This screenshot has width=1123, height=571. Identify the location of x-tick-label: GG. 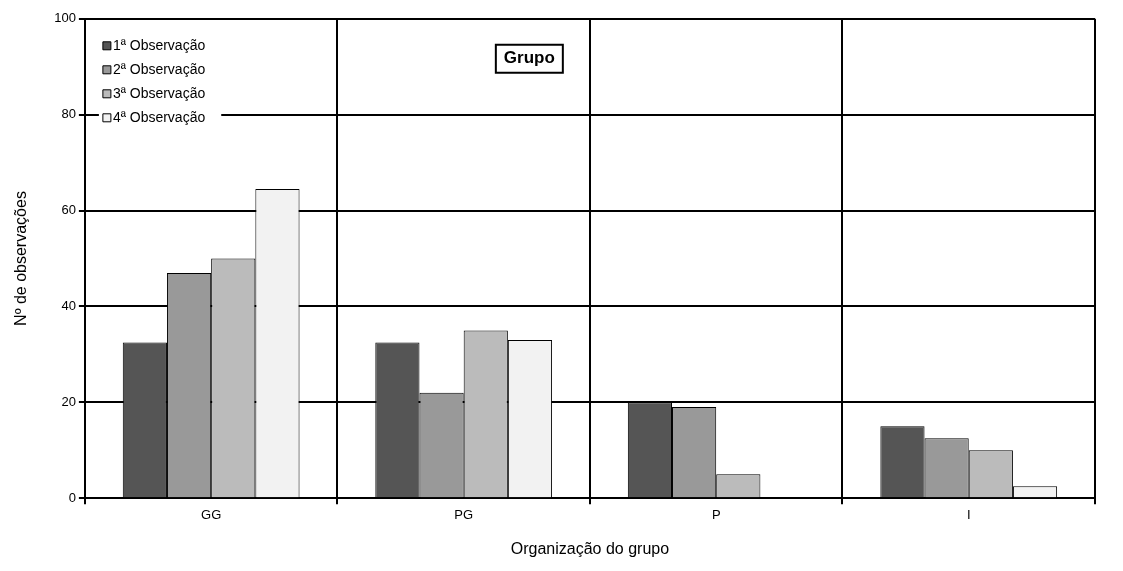
(211, 514).